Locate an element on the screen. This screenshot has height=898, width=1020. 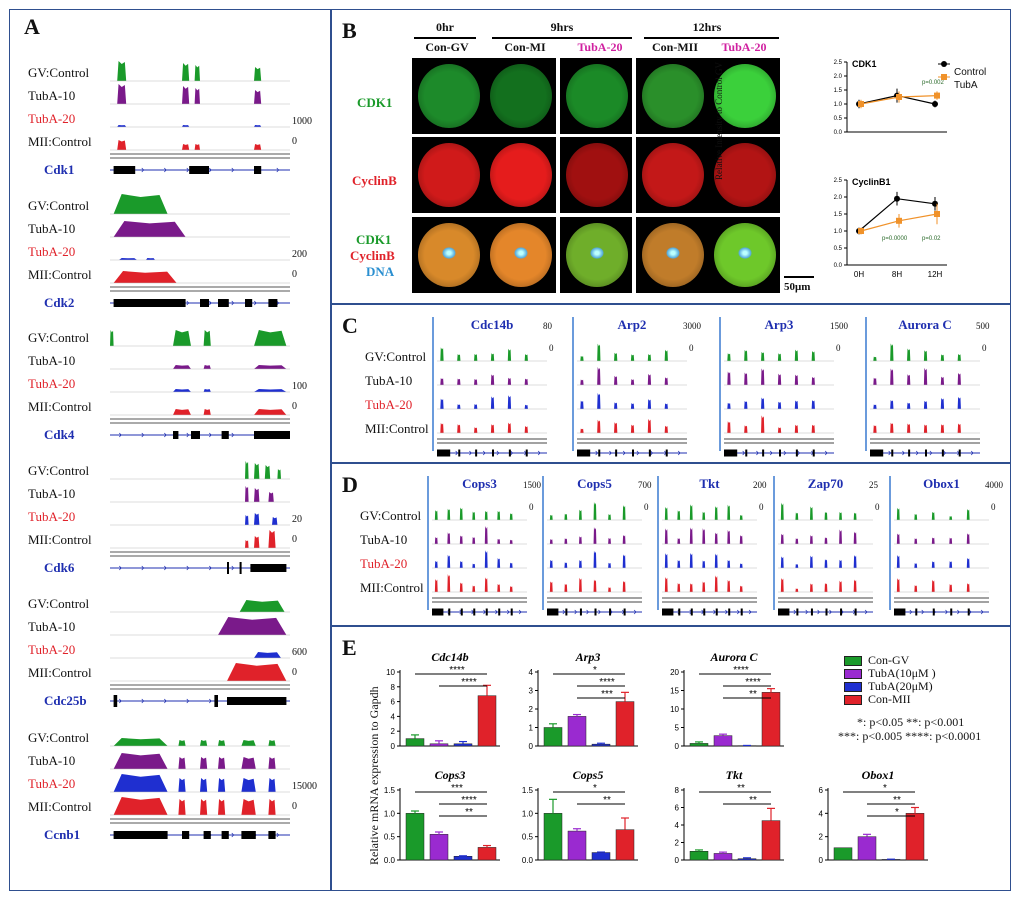
panel_d-Zap70-gene-model-arrow is located at coordinates (795, 612).